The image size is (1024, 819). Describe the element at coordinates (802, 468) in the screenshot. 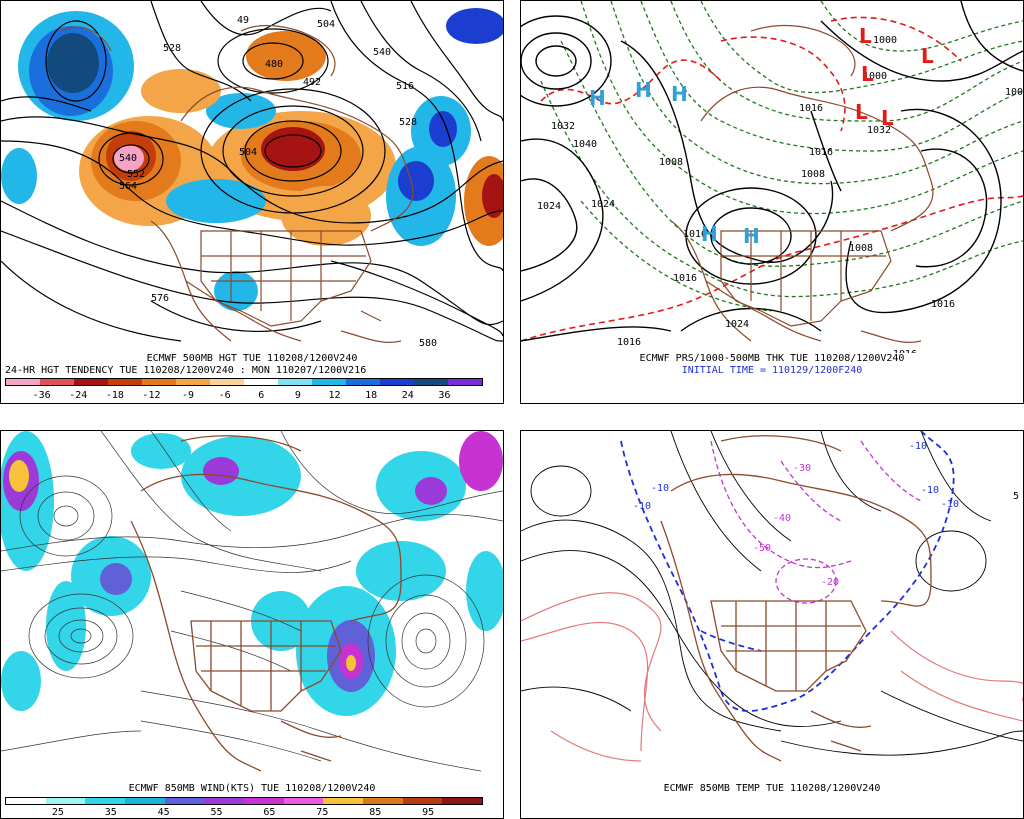

I see `isotherm-label: -30` at that location.